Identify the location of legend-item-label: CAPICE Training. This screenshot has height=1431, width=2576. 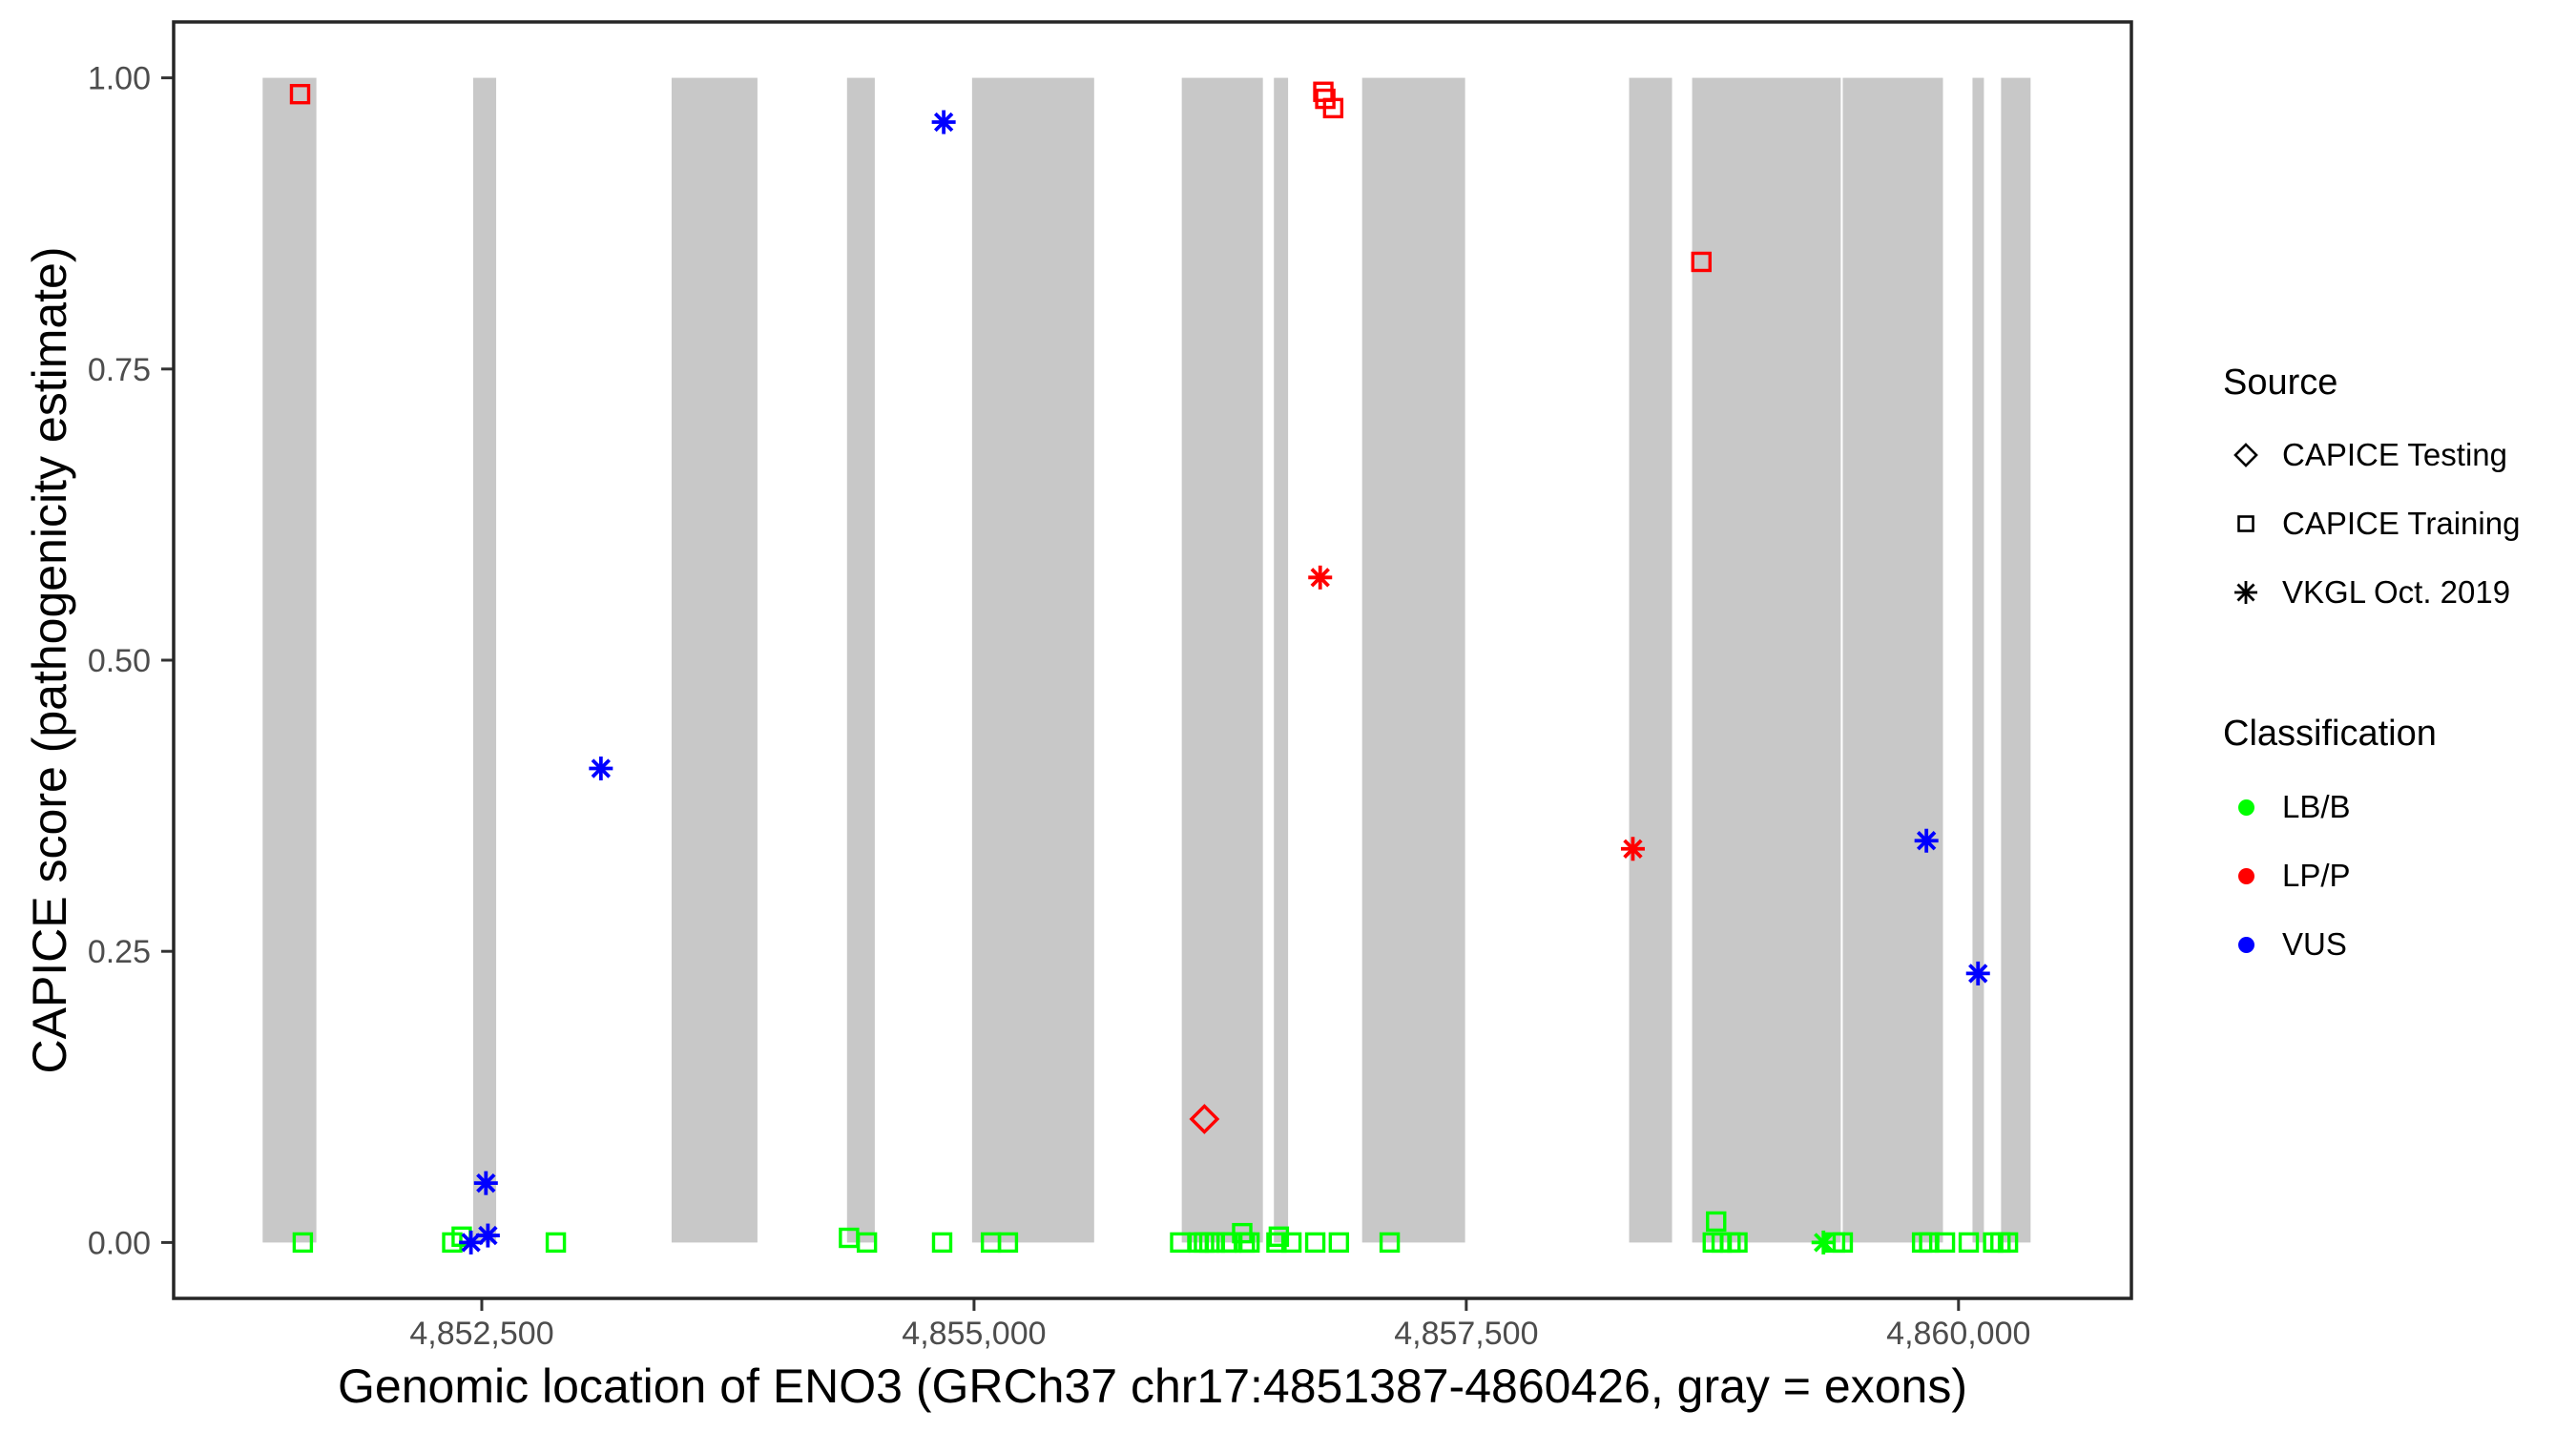
(2401, 523).